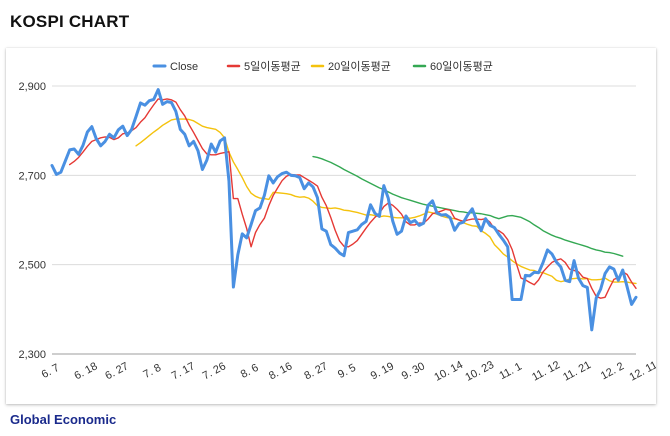 This screenshot has height=436, width=670. I want to click on x-tick-label: 7. 26, so click(214, 371).